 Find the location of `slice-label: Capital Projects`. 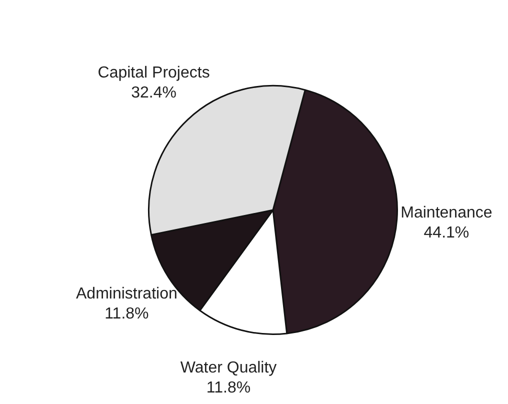

slice-label: Capital Projects is located at coordinates (154, 73).